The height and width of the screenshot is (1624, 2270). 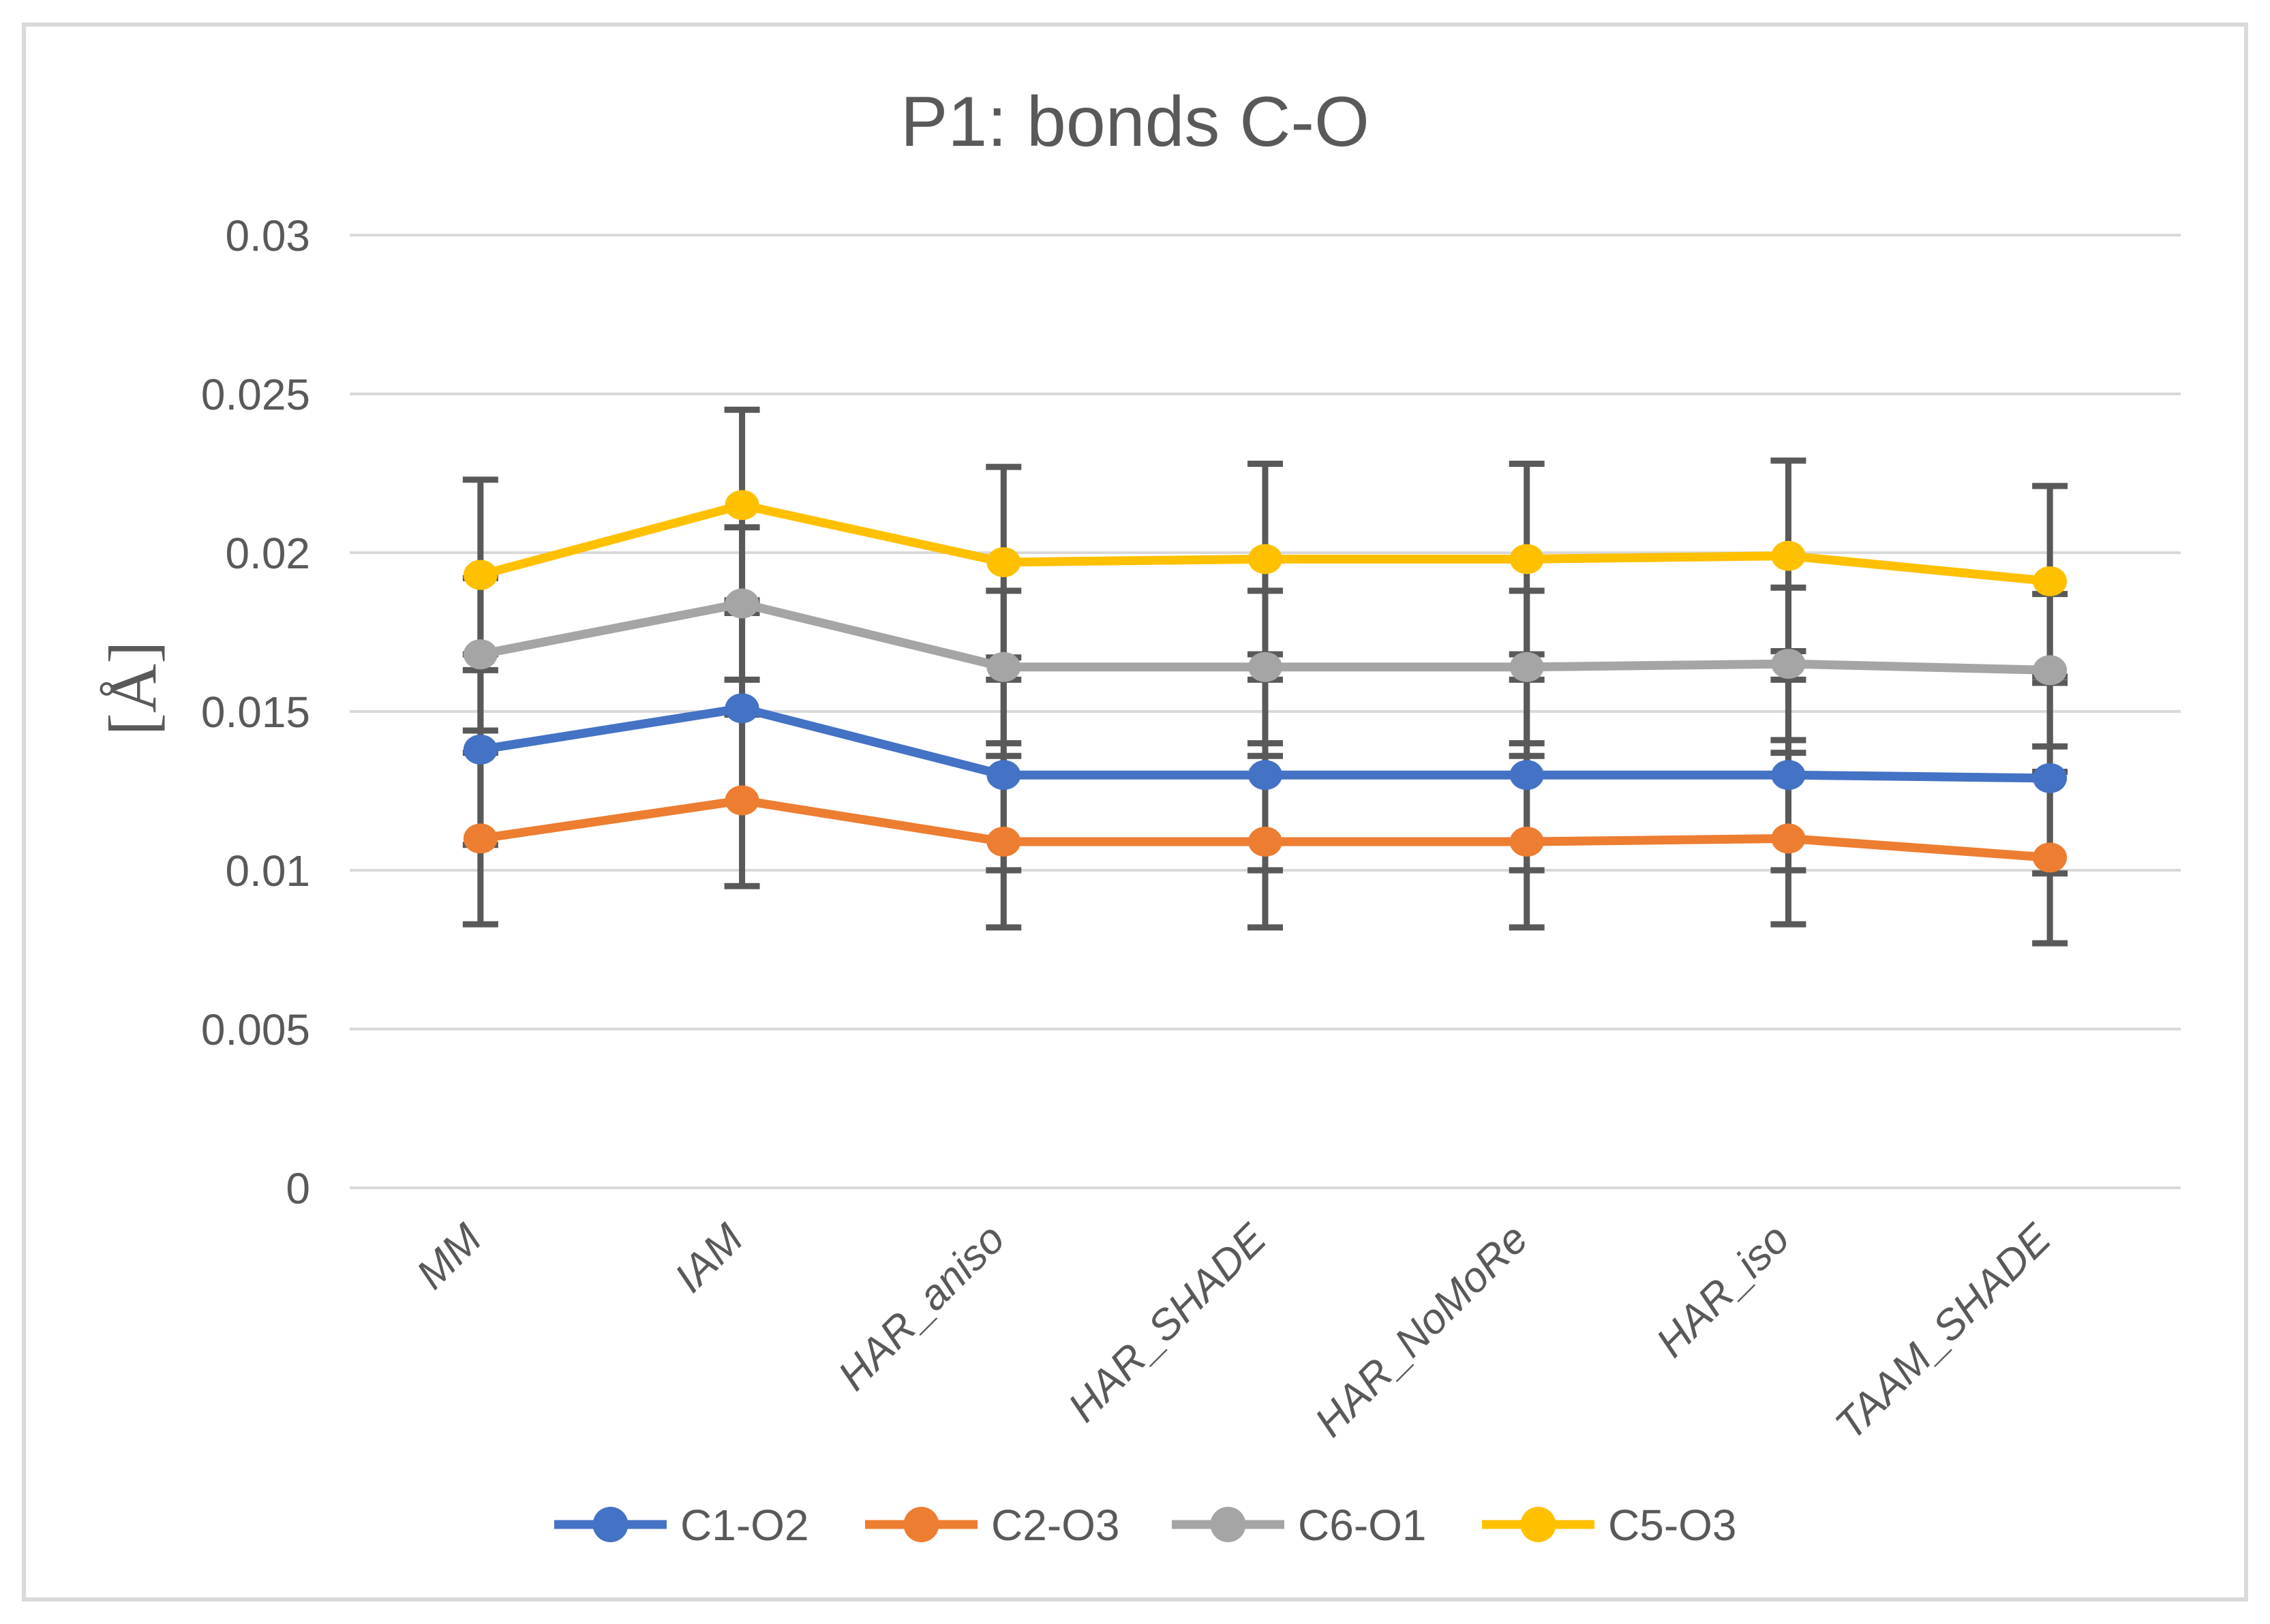 I want to click on data-point-C6-O1-HAR_aniso, so click(x=1003, y=667).